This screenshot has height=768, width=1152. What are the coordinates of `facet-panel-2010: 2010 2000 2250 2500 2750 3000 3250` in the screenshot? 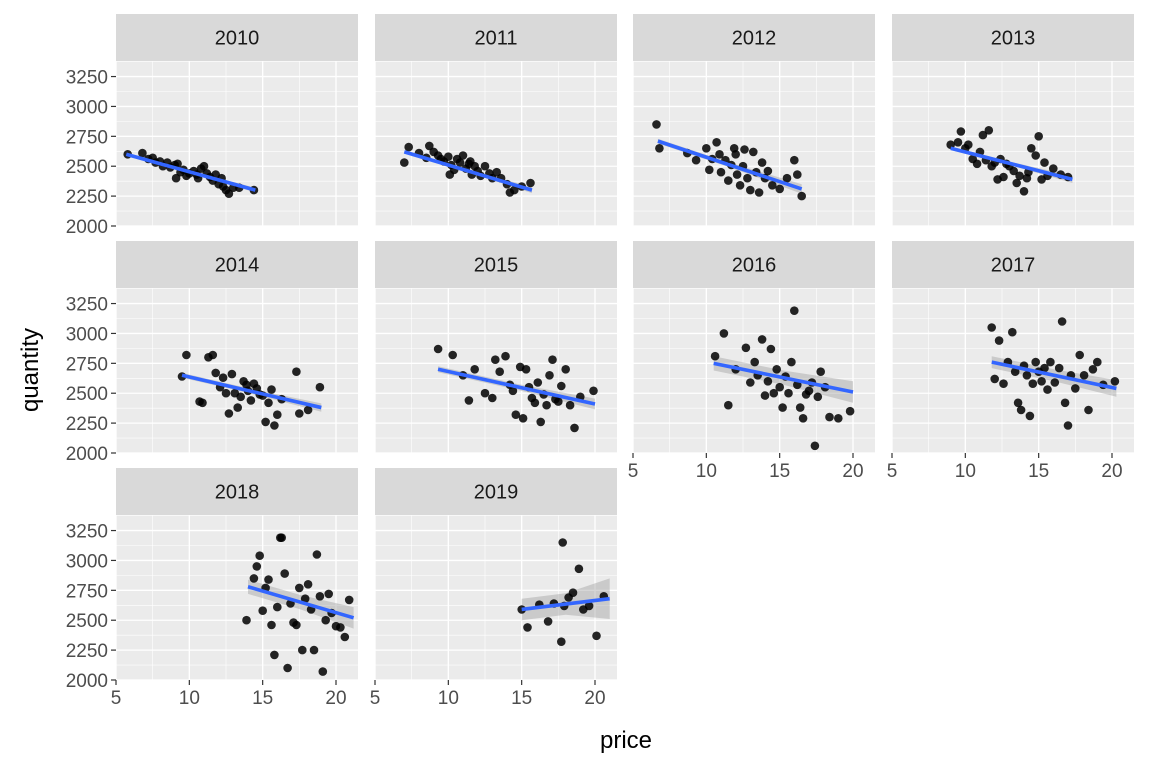 It's located at (212, 126).